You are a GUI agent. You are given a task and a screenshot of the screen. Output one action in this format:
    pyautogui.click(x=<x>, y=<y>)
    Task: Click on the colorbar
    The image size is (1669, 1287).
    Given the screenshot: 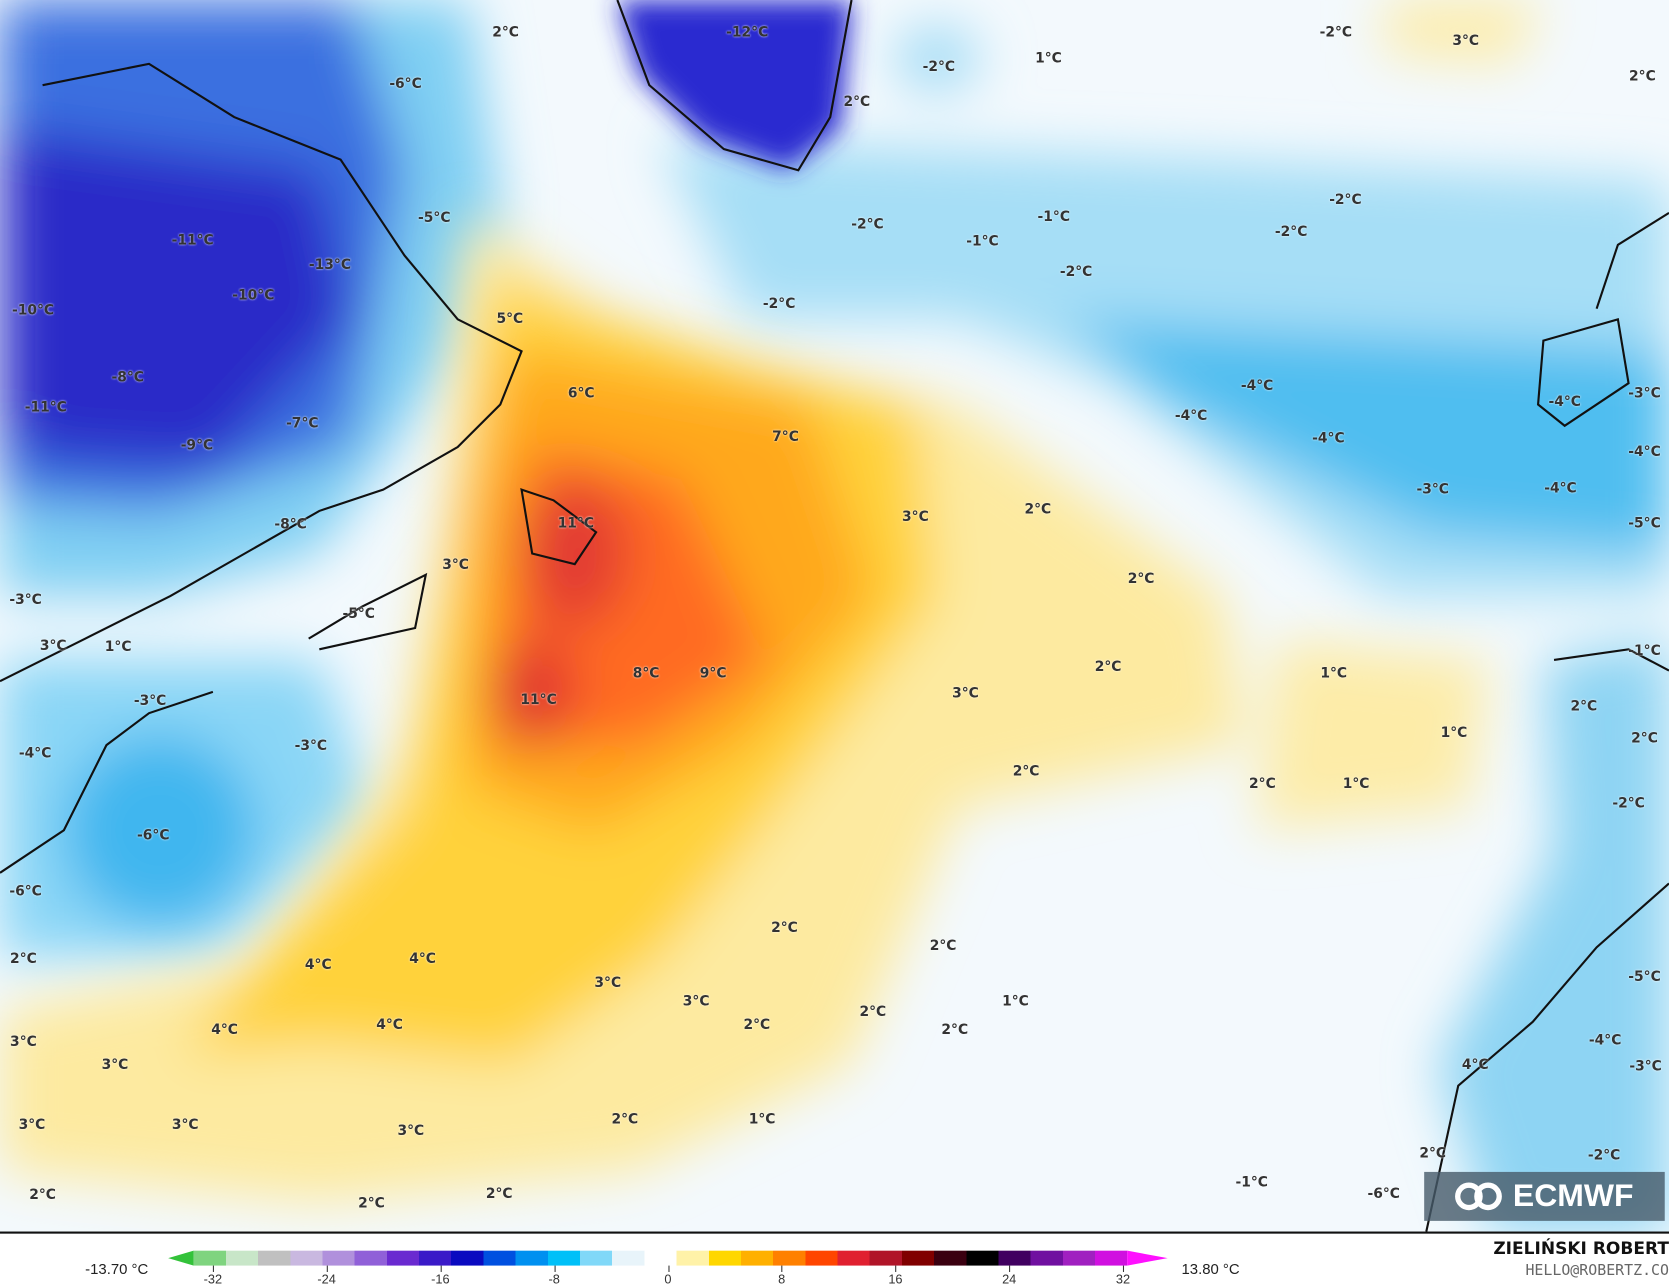 What is the action you would take?
    pyautogui.click(x=660, y=1258)
    